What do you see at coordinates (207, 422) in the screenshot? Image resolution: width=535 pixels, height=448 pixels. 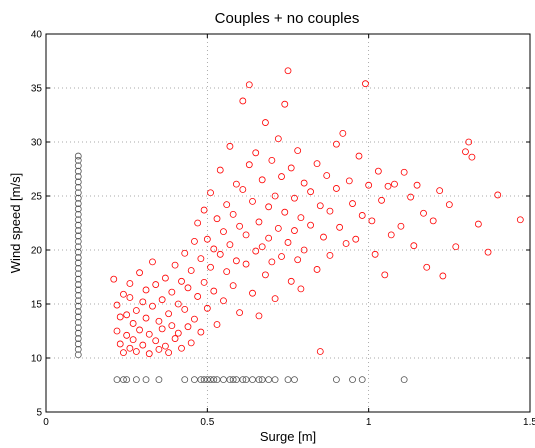 I see `x-tick-label: 0.5` at bounding box center [207, 422].